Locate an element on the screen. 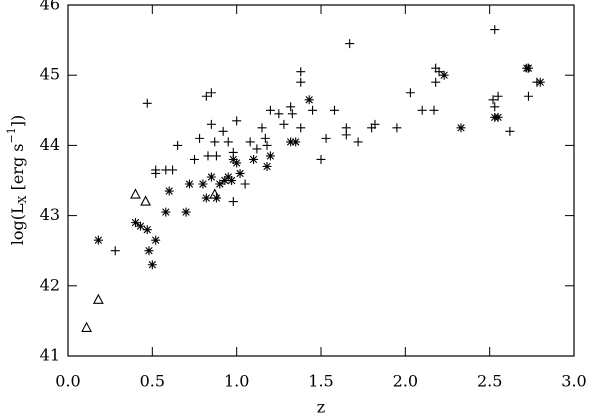  x-tick-label: 3.0 is located at coordinates (573, 381).